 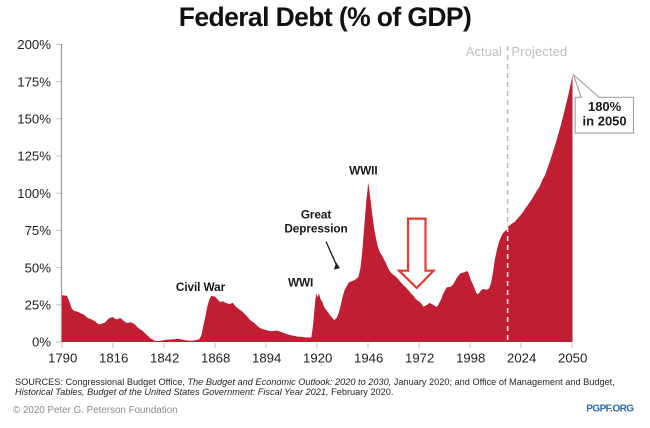 I want to click on svg-text: 150%, so click(x=34, y=119).